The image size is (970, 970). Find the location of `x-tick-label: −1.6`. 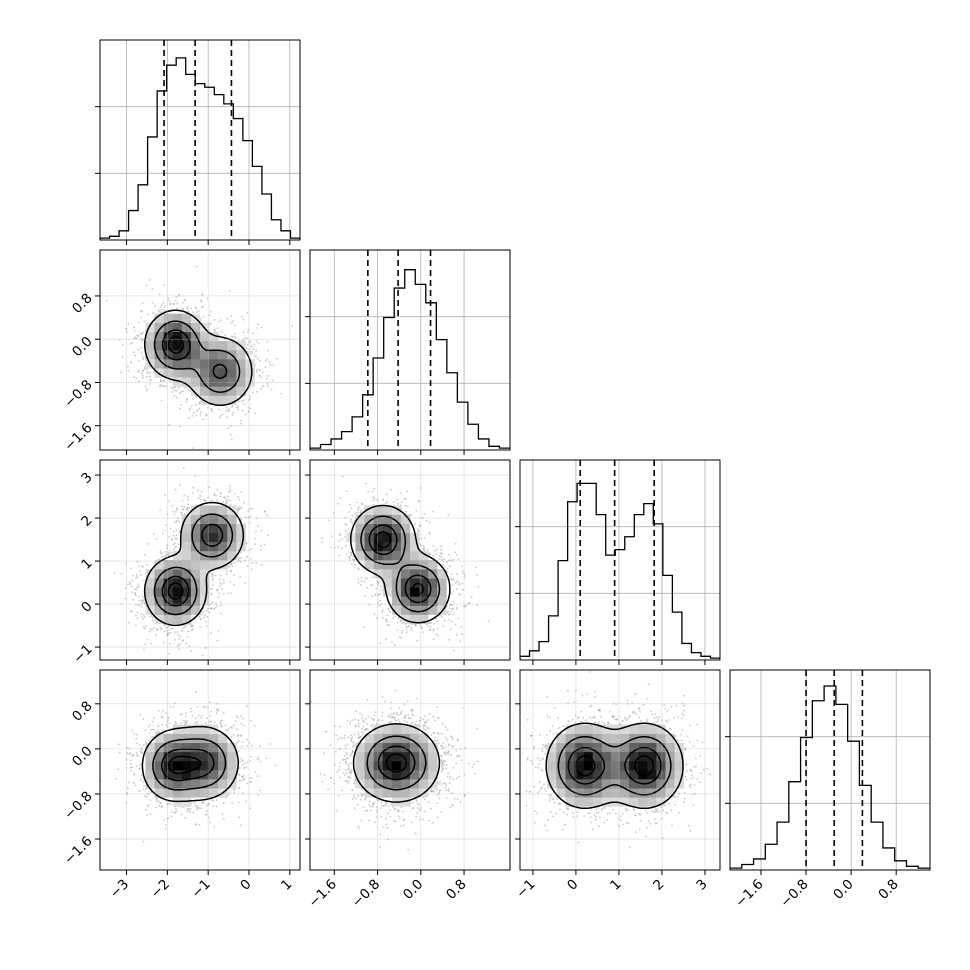

x-tick-label: −1.6 is located at coordinates (749, 893).